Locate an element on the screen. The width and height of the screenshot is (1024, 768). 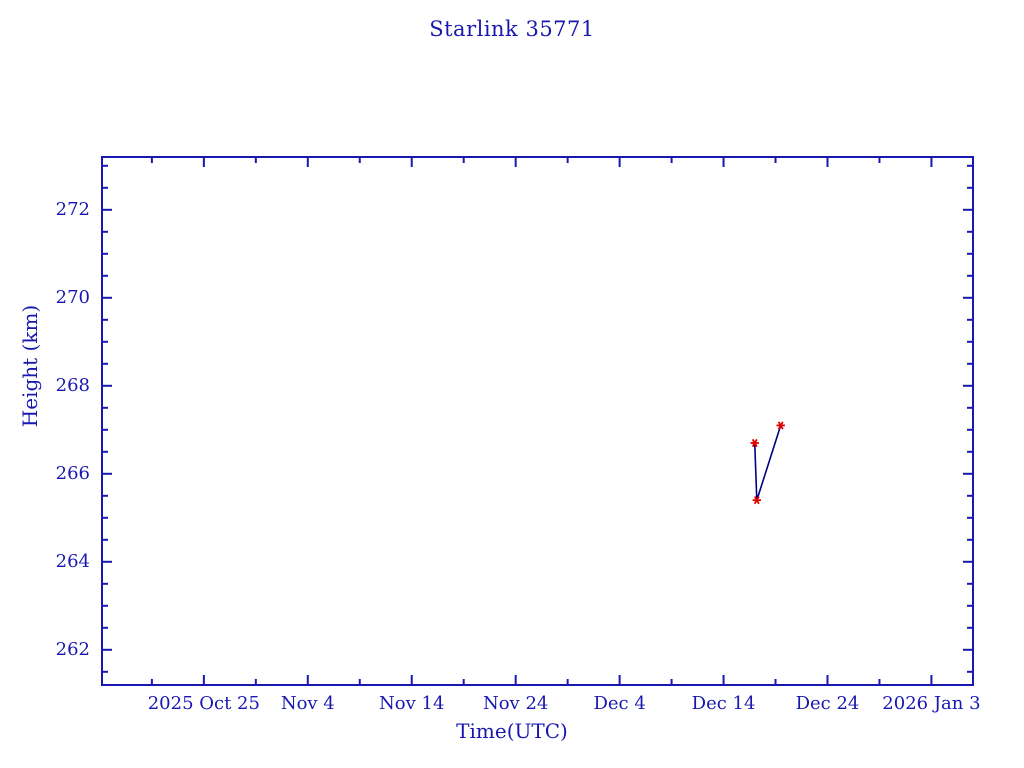
x-axis-tick-label: Nov 14 is located at coordinates (412, 703).